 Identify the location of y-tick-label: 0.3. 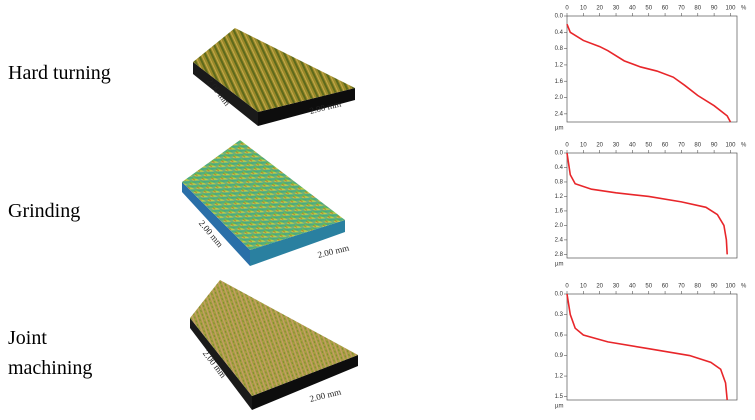
(559, 315).